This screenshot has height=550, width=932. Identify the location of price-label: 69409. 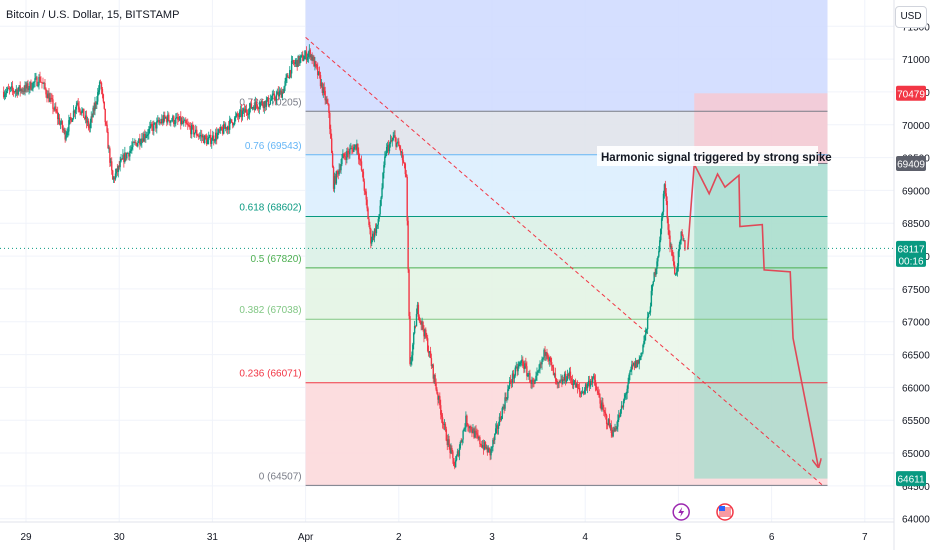
(911, 164).